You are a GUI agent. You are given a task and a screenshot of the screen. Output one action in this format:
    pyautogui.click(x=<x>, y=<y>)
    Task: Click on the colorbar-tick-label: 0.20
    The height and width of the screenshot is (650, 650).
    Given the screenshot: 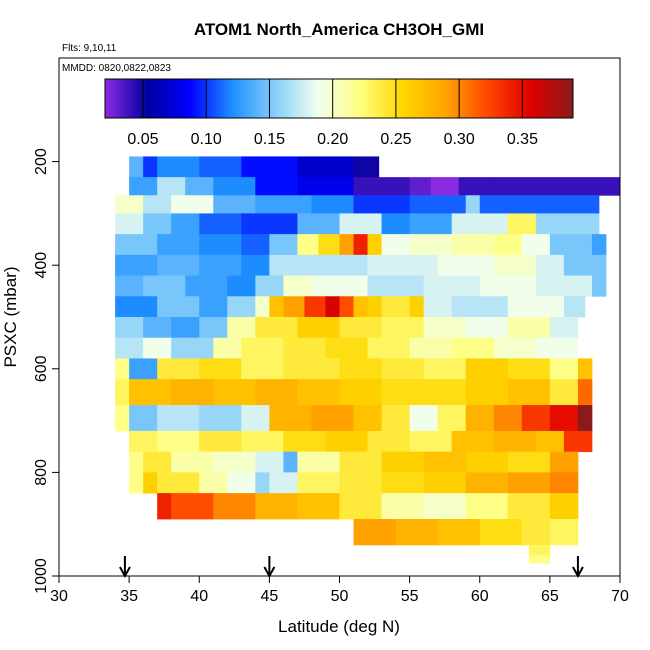 What is the action you would take?
    pyautogui.click(x=332, y=139)
    